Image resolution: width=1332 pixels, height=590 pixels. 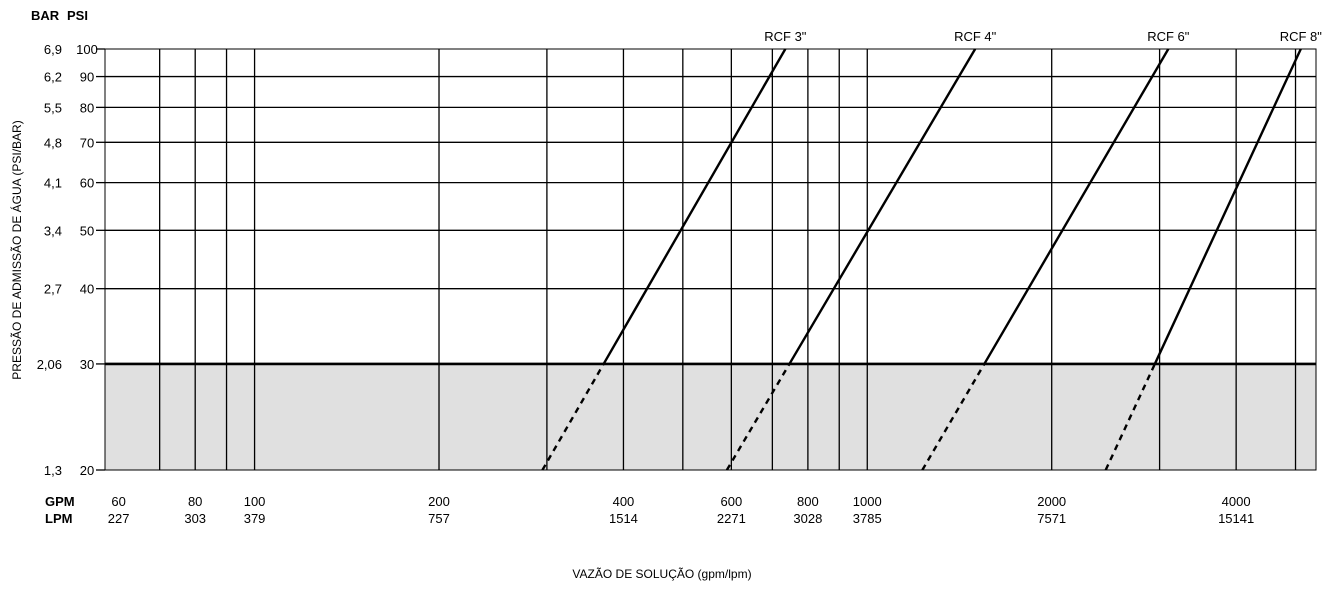 What do you see at coordinates (77, 15) in the screenshot?
I see `psi-header: PSI` at bounding box center [77, 15].